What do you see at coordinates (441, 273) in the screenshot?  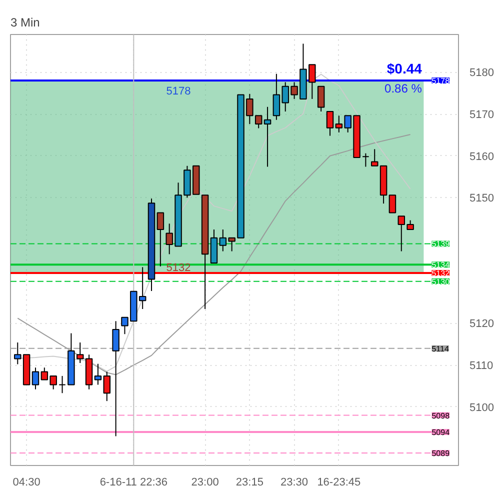 I see `ref-line-label: 5132` at bounding box center [441, 273].